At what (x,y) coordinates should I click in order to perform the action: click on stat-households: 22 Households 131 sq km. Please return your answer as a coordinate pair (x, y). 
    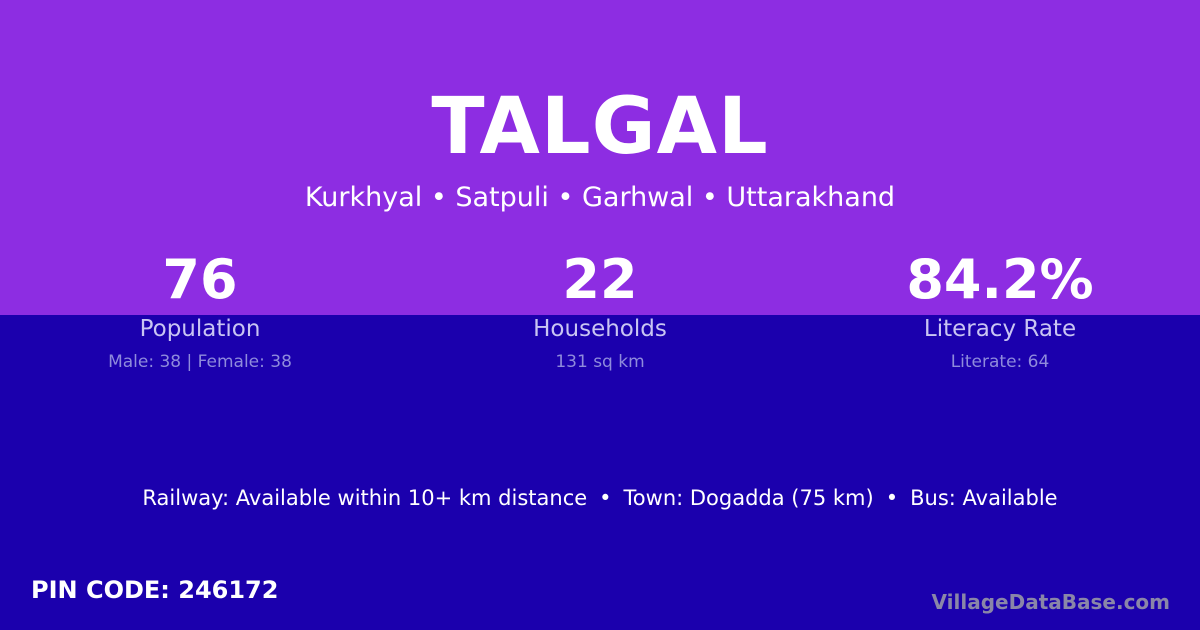
    Looking at the image, I should click on (600, 310).